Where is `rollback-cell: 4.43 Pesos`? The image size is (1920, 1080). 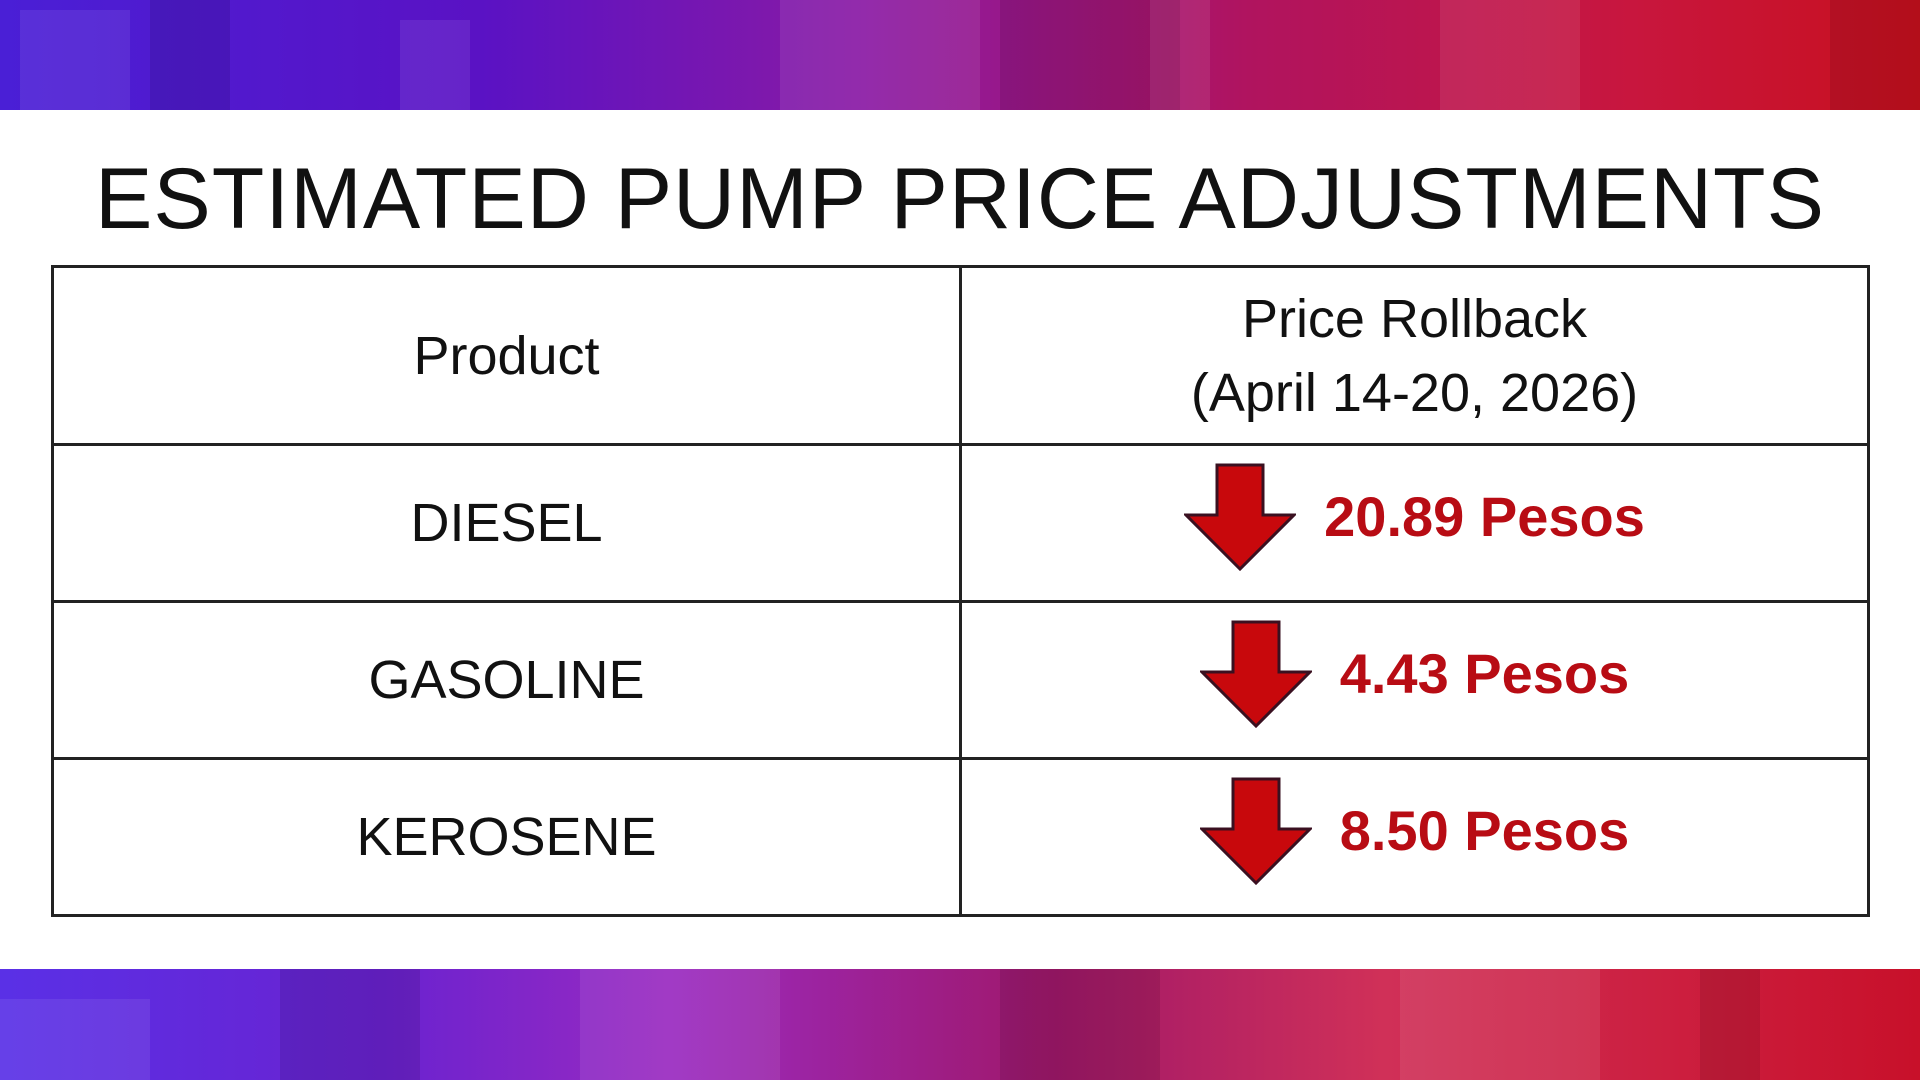
rollback-cell: 4.43 Pesos is located at coordinates (1414, 680).